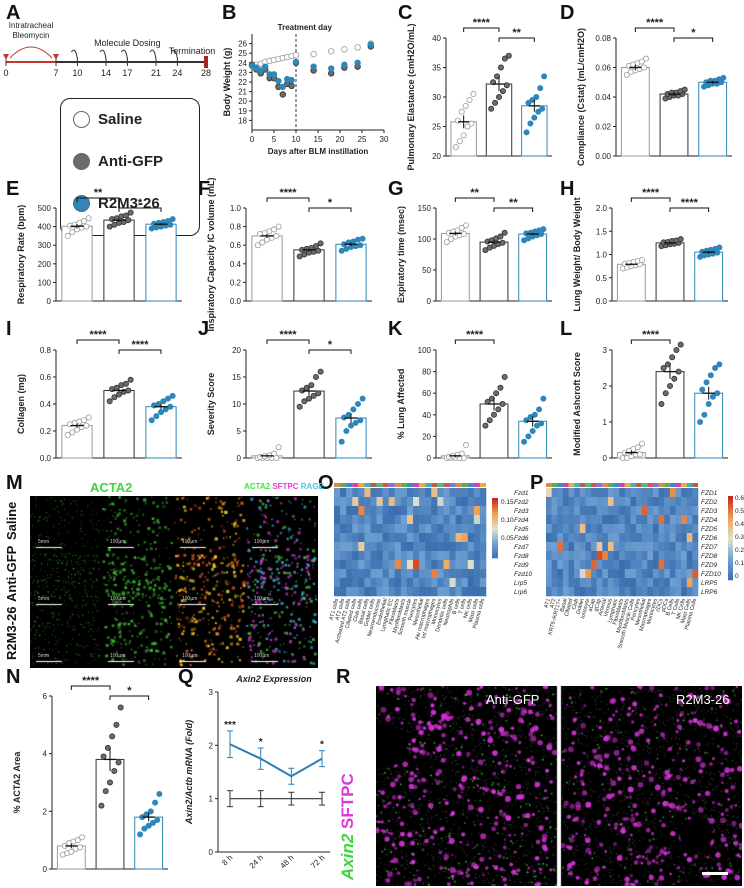 Image resolution: width=744 pixels, height=888 pixels. What do you see at coordinates (414, 610) in the screenshot?
I see `heatmap-col-label: Pericytes` at bounding box center [414, 610].